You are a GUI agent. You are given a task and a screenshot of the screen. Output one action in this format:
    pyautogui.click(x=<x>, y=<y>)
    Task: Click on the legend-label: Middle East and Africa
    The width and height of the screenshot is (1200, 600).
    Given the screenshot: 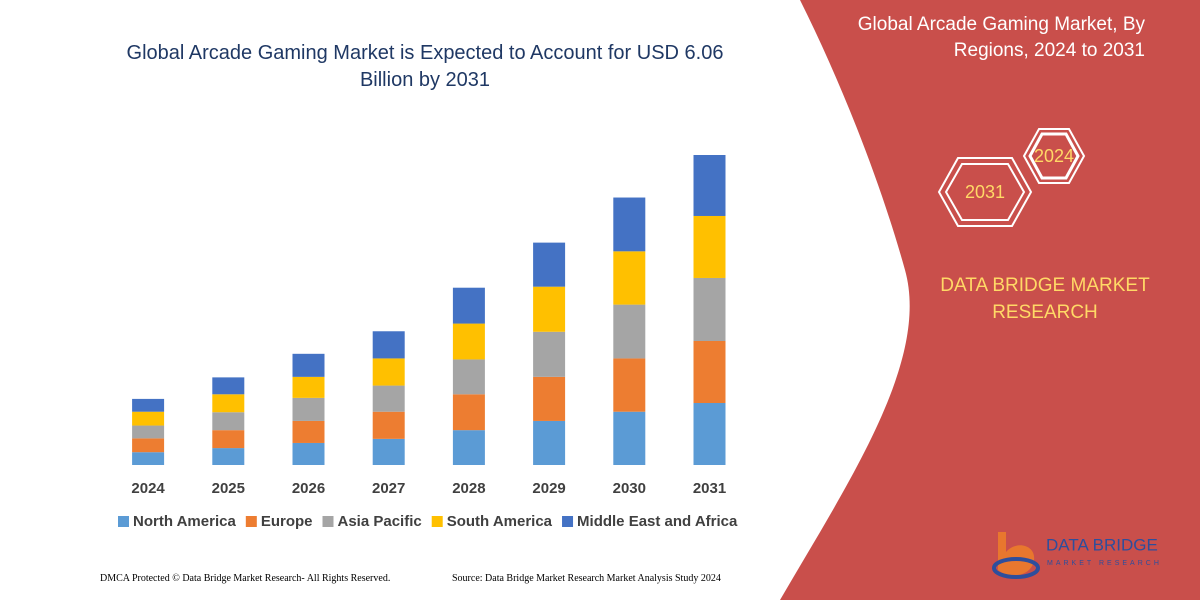 What is the action you would take?
    pyautogui.click(x=657, y=521)
    